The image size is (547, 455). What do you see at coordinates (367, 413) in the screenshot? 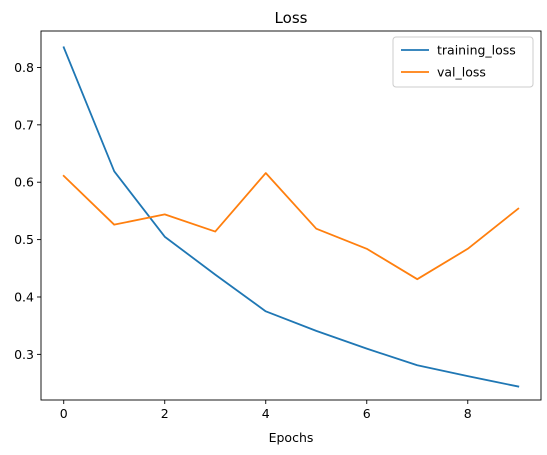
I see `x-tick-label: 6` at bounding box center [367, 413].